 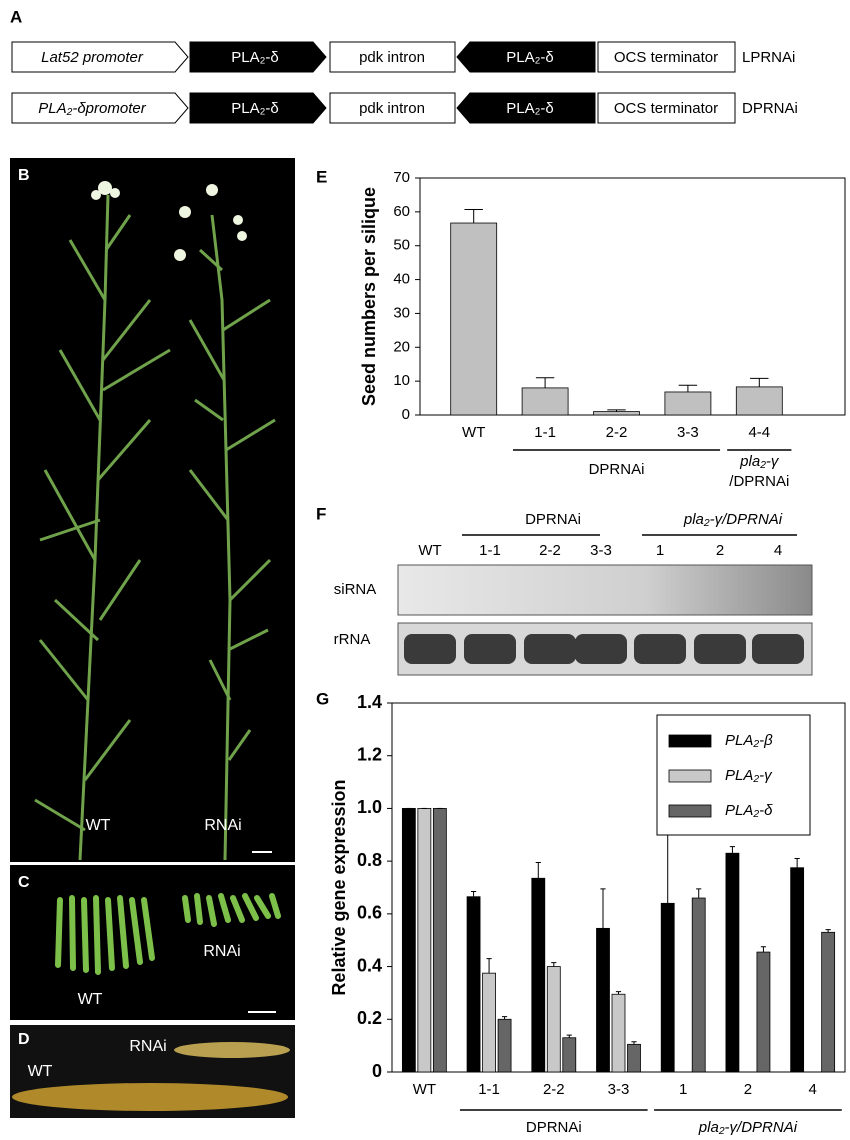 I want to click on silique-wt, so click(x=150, y=1097).